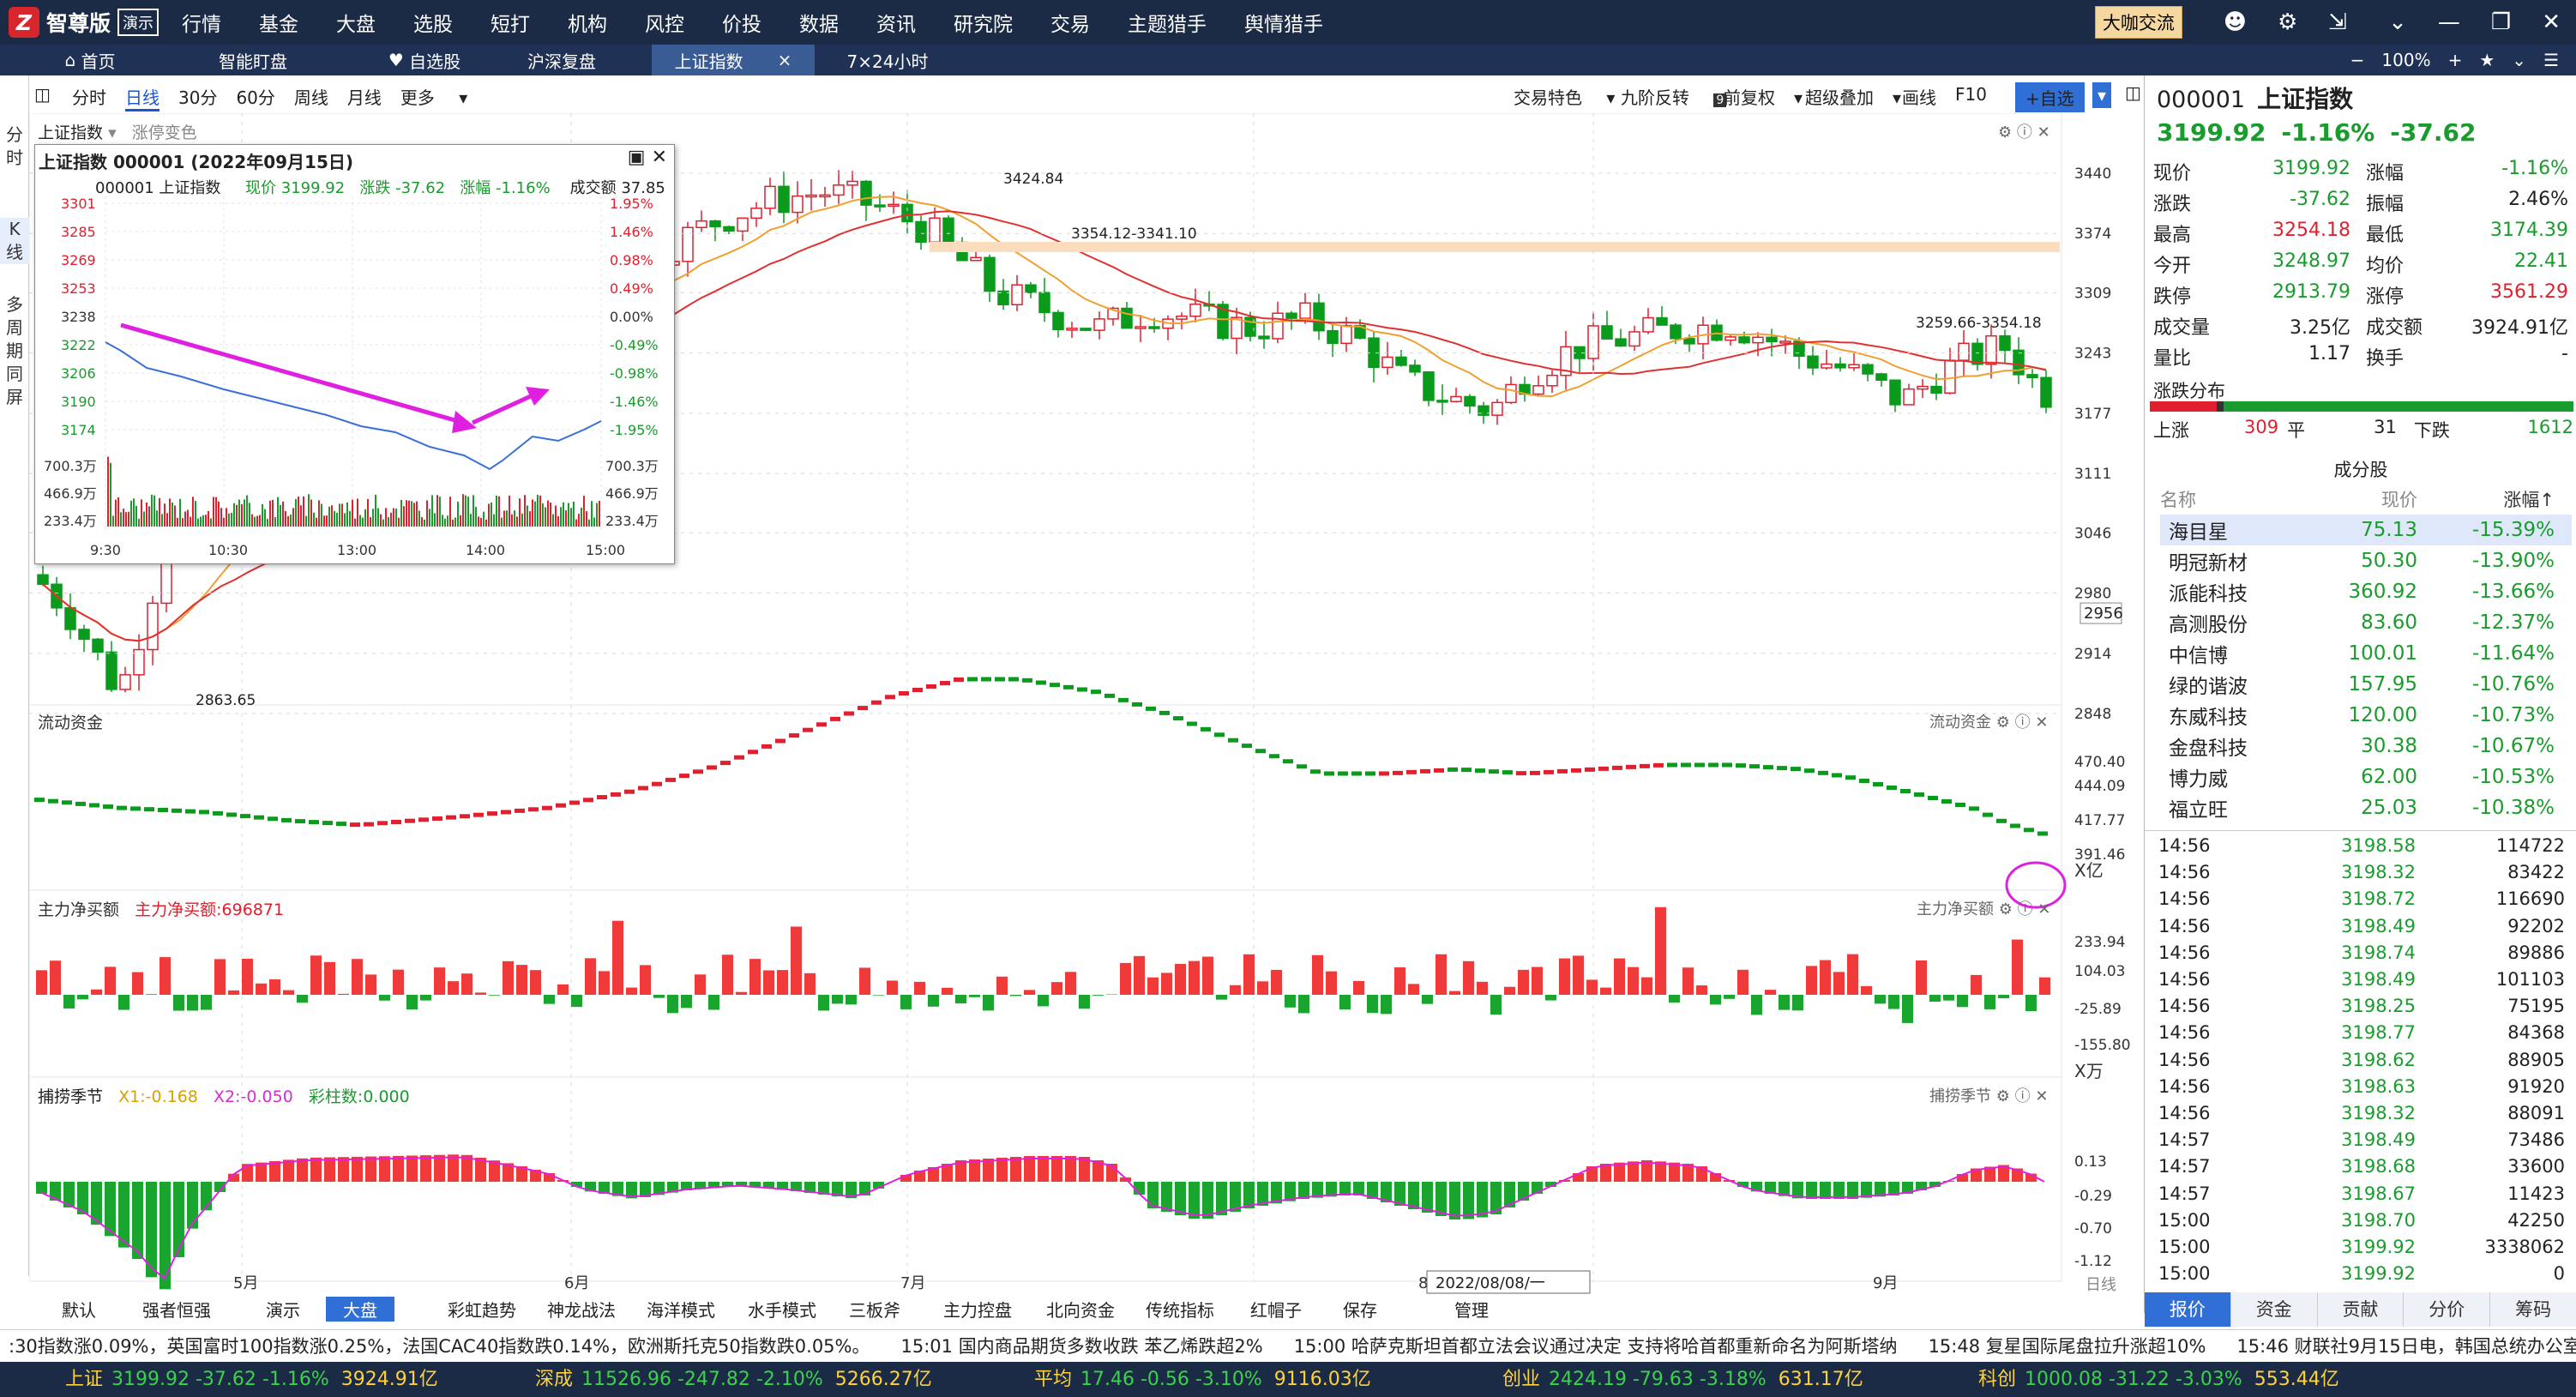 Image resolution: width=2576 pixels, height=1397 pixels. Describe the element at coordinates (142, 98) in the screenshot. I see `period-daily: 日线` at that location.